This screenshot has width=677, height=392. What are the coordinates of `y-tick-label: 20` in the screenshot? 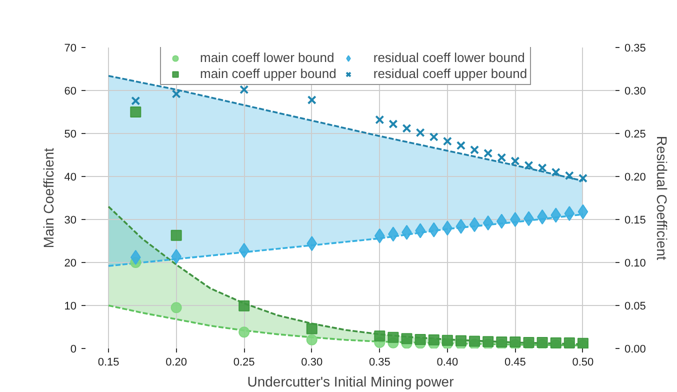 It's located at (70, 264).